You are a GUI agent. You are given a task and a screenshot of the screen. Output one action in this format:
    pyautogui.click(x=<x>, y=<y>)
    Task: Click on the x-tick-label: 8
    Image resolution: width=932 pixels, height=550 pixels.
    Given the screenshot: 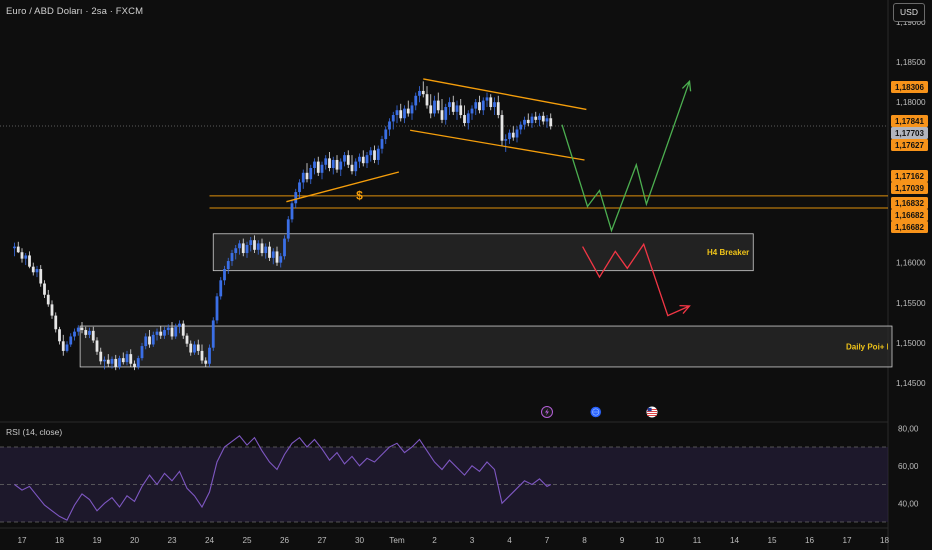 What is the action you would take?
    pyautogui.click(x=584, y=540)
    